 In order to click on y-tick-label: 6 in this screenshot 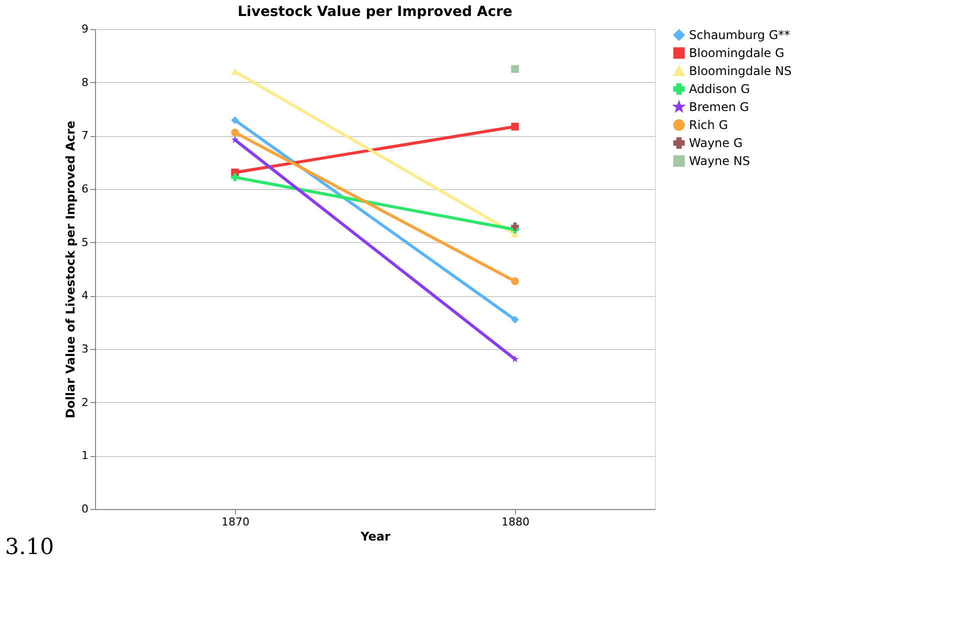, I will do `click(85, 189)`.